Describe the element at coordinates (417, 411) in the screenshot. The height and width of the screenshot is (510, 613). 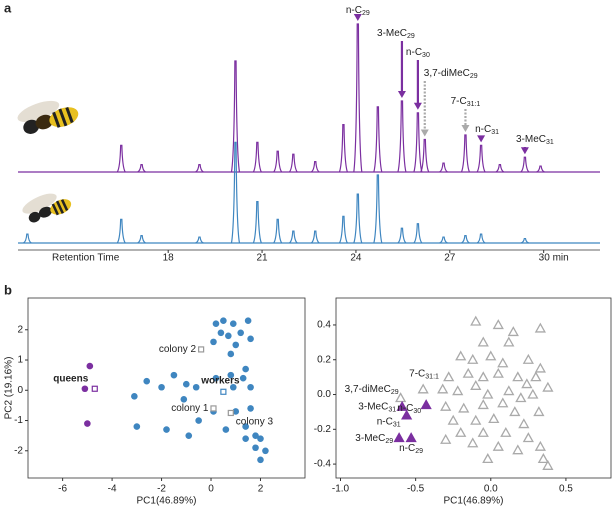
I see `compound-subscript: 30` at that location.